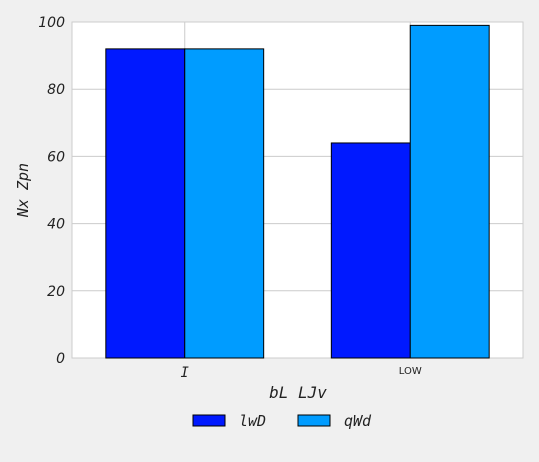 The image size is (539, 462). Describe the element at coordinates (282, 421) in the screenshot. I see `legend: lwD qWd` at that location.